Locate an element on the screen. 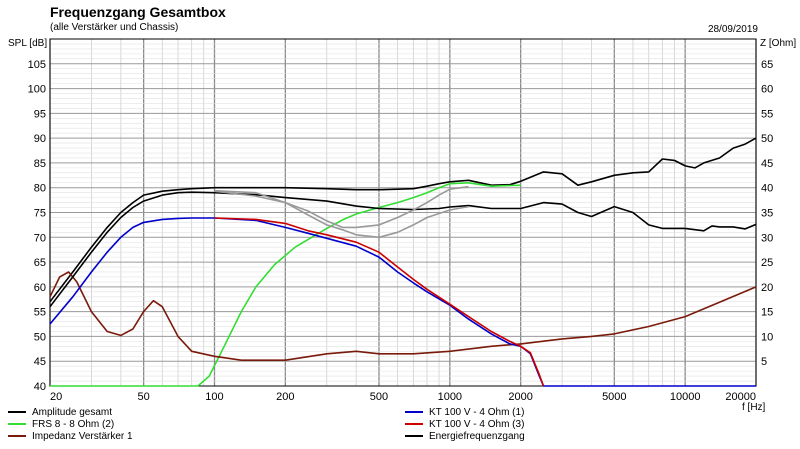  legend-item: Amplitude gesamt is located at coordinates (70, 412).